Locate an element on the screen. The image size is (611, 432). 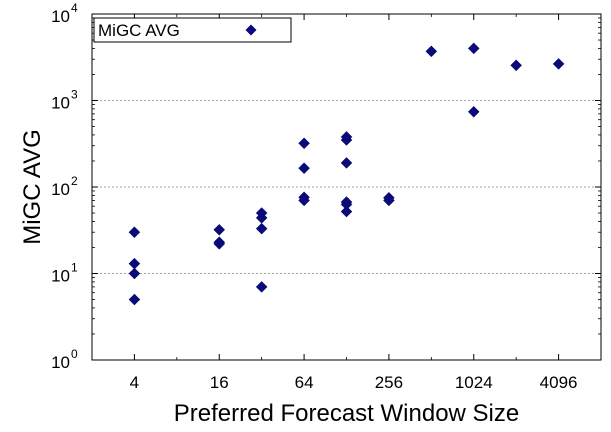
legend-marker is located at coordinates (251, 30).